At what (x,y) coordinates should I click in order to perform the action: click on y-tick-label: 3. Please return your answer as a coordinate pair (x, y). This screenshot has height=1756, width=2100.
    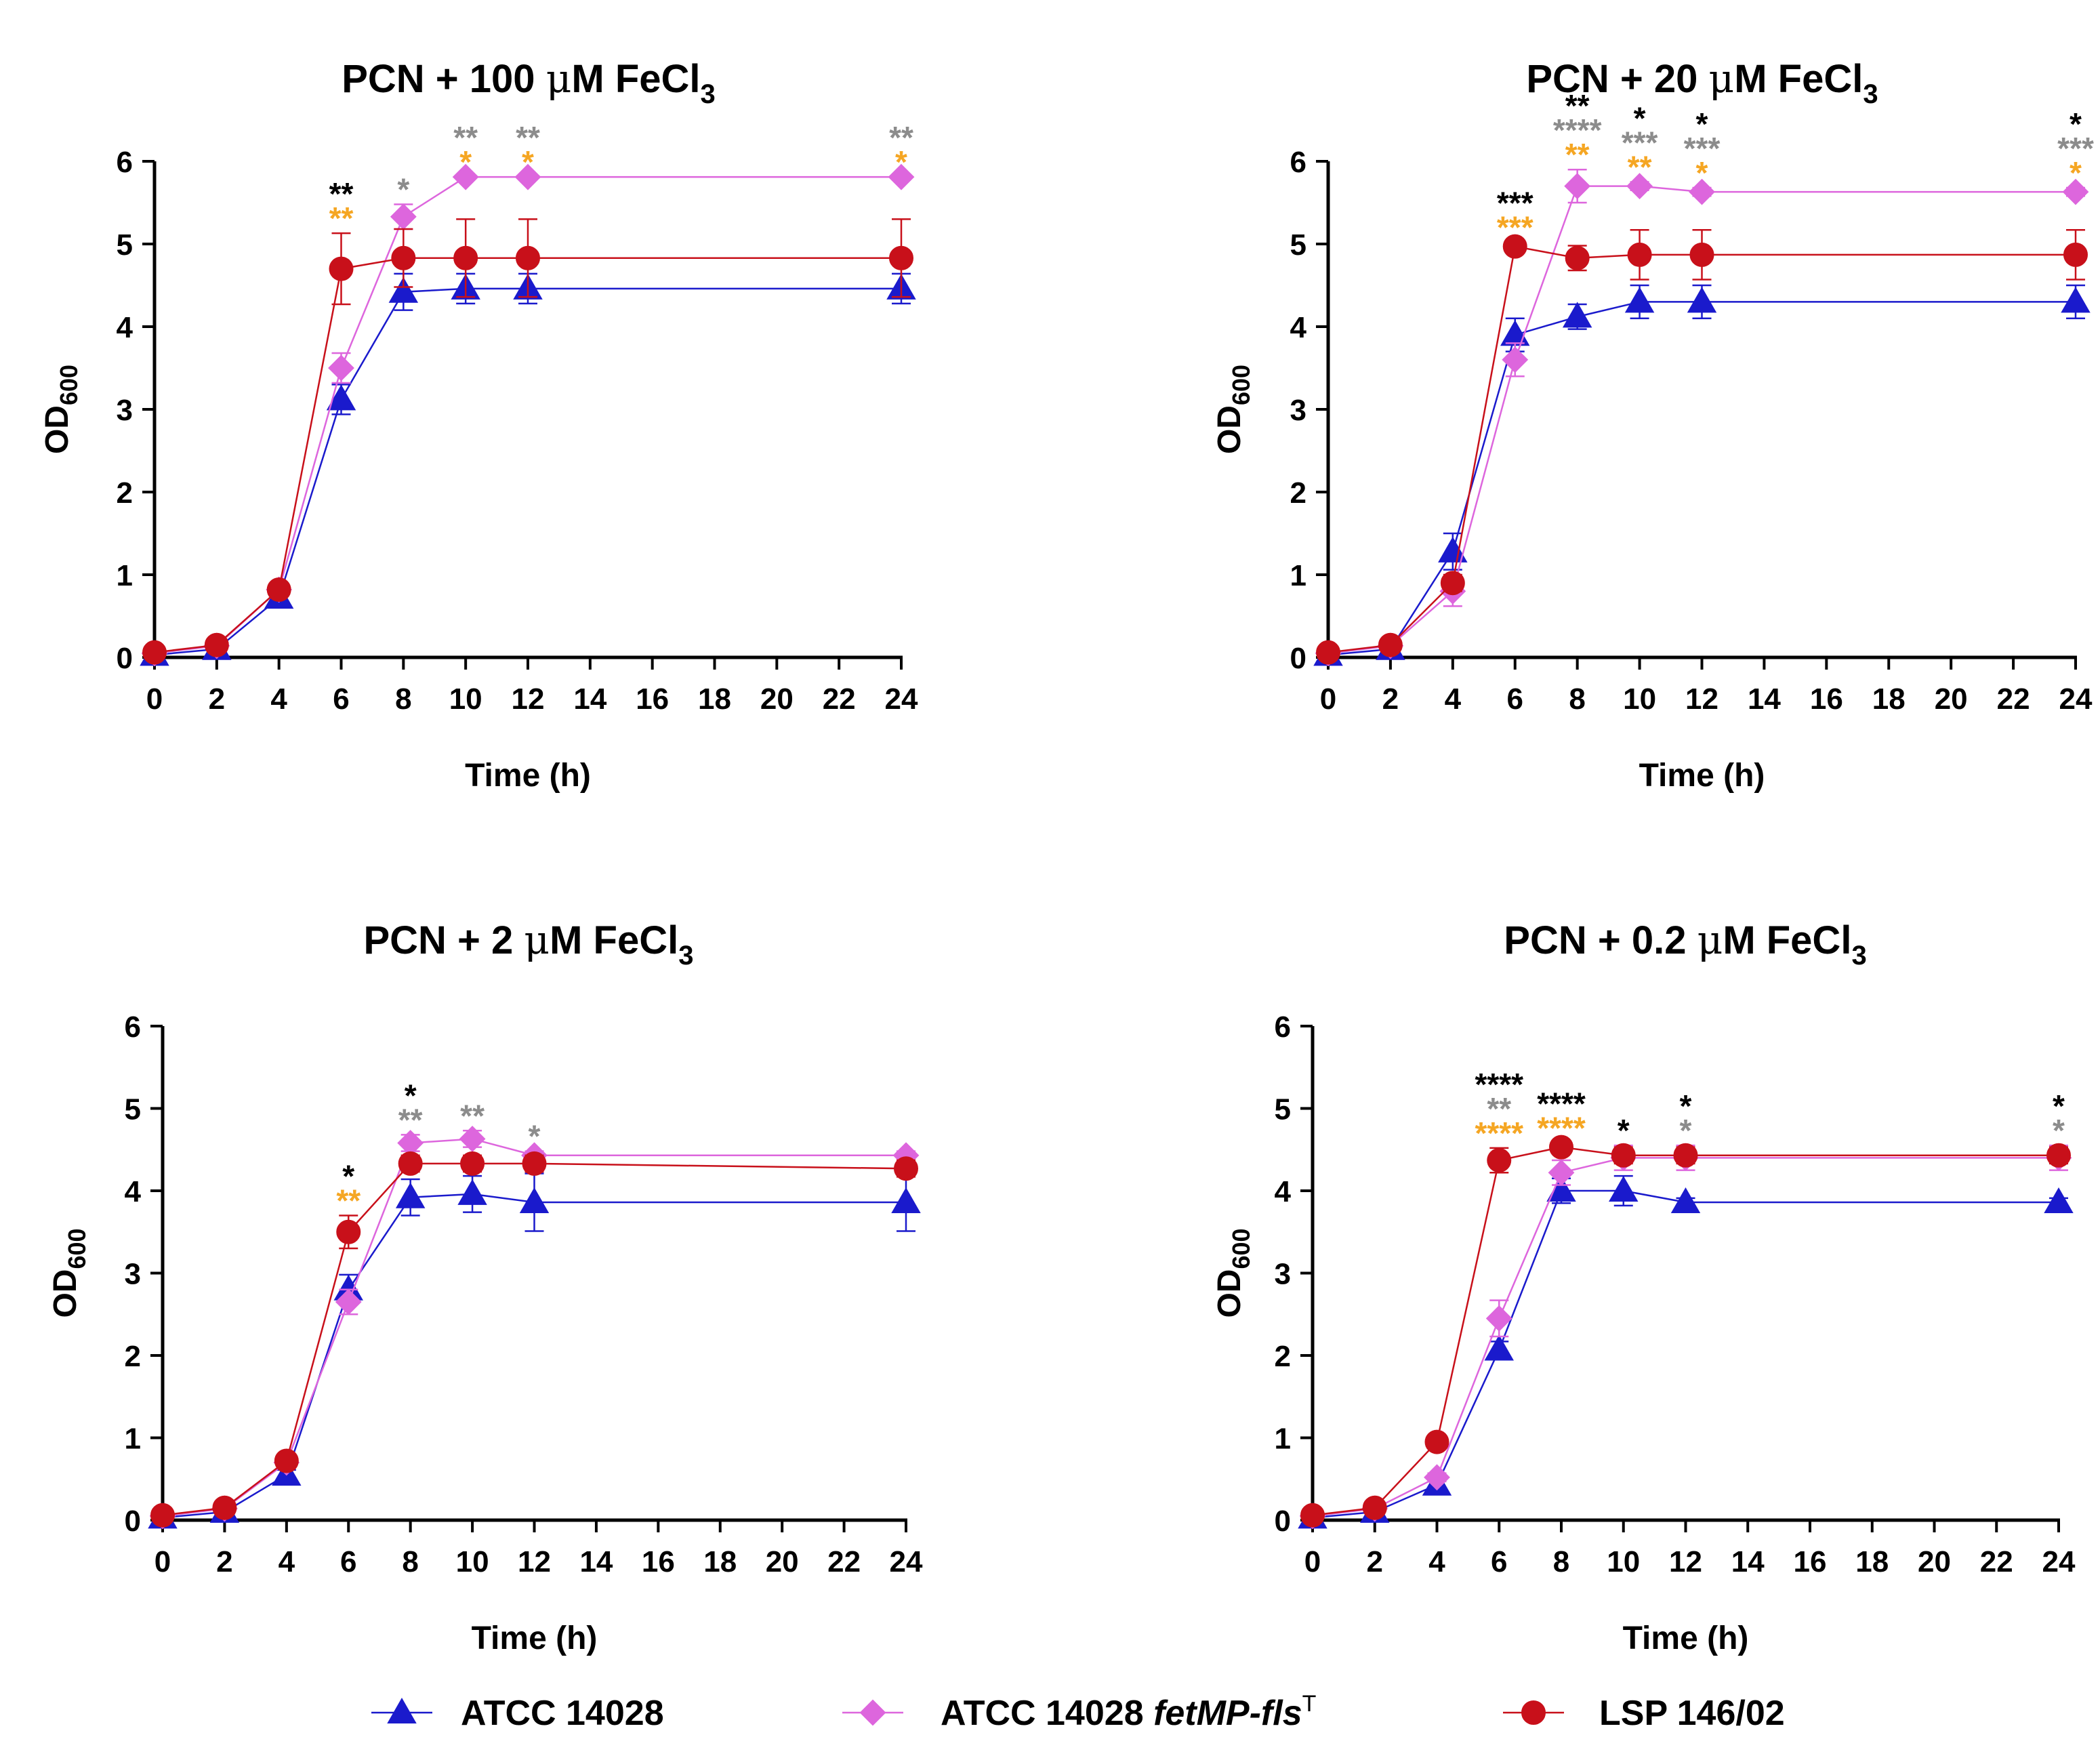
    Looking at the image, I should click on (1298, 410).